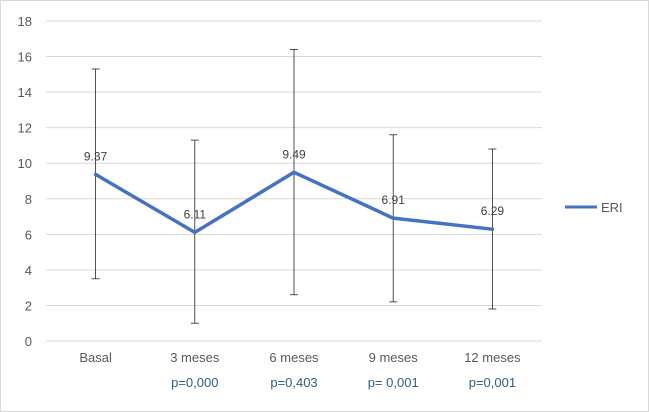 The height and width of the screenshot is (412, 649). Describe the element at coordinates (28, 341) in the screenshot. I see `y-tick-label: 0` at that location.